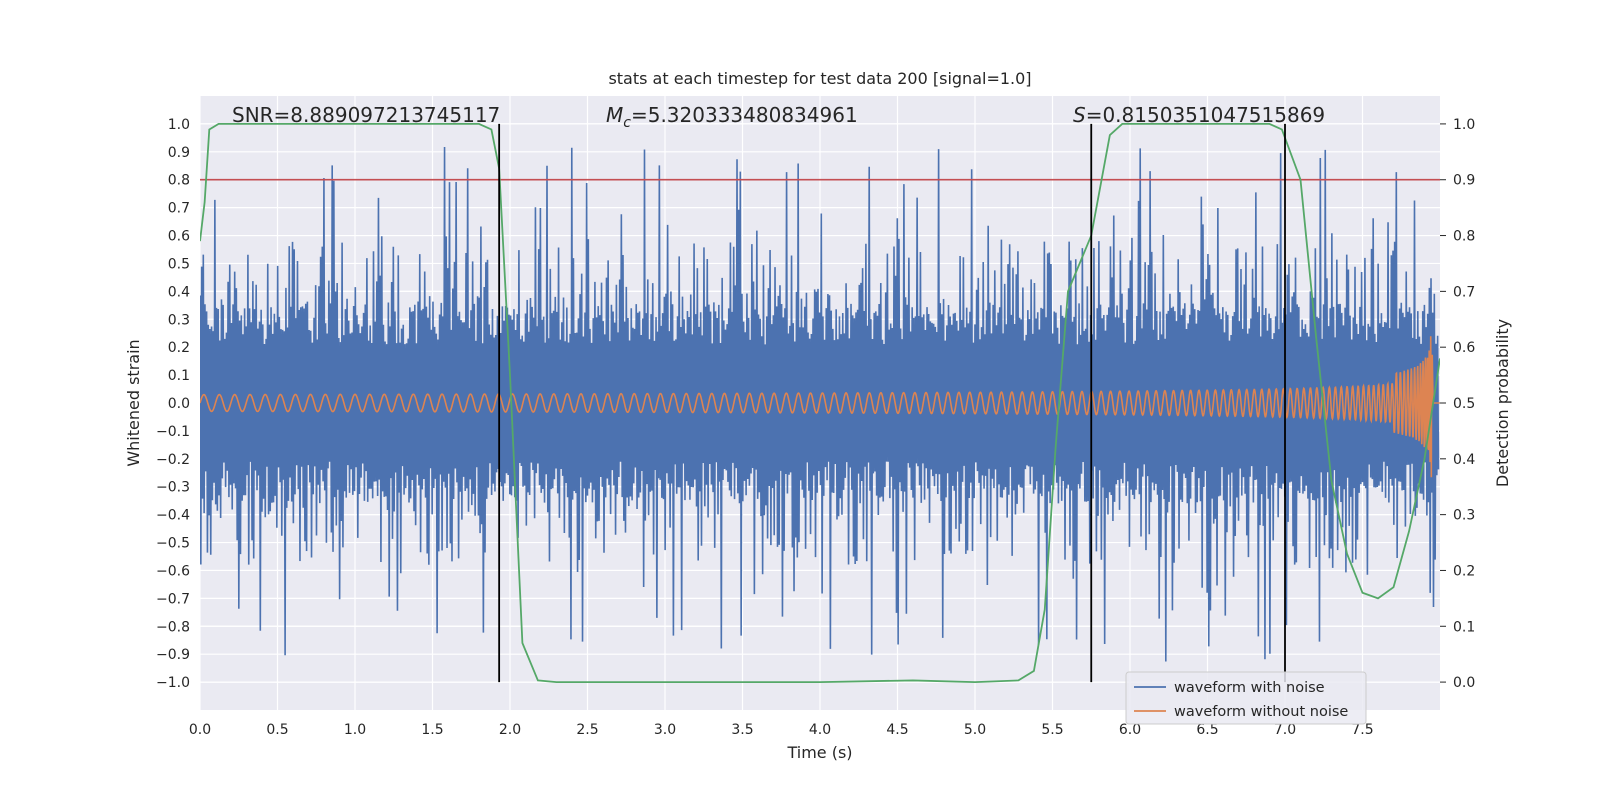 The width and height of the screenshot is (1600, 800). Describe the element at coordinates (897, 730) in the screenshot. I see `x-tick-label: 4.5` at that location.